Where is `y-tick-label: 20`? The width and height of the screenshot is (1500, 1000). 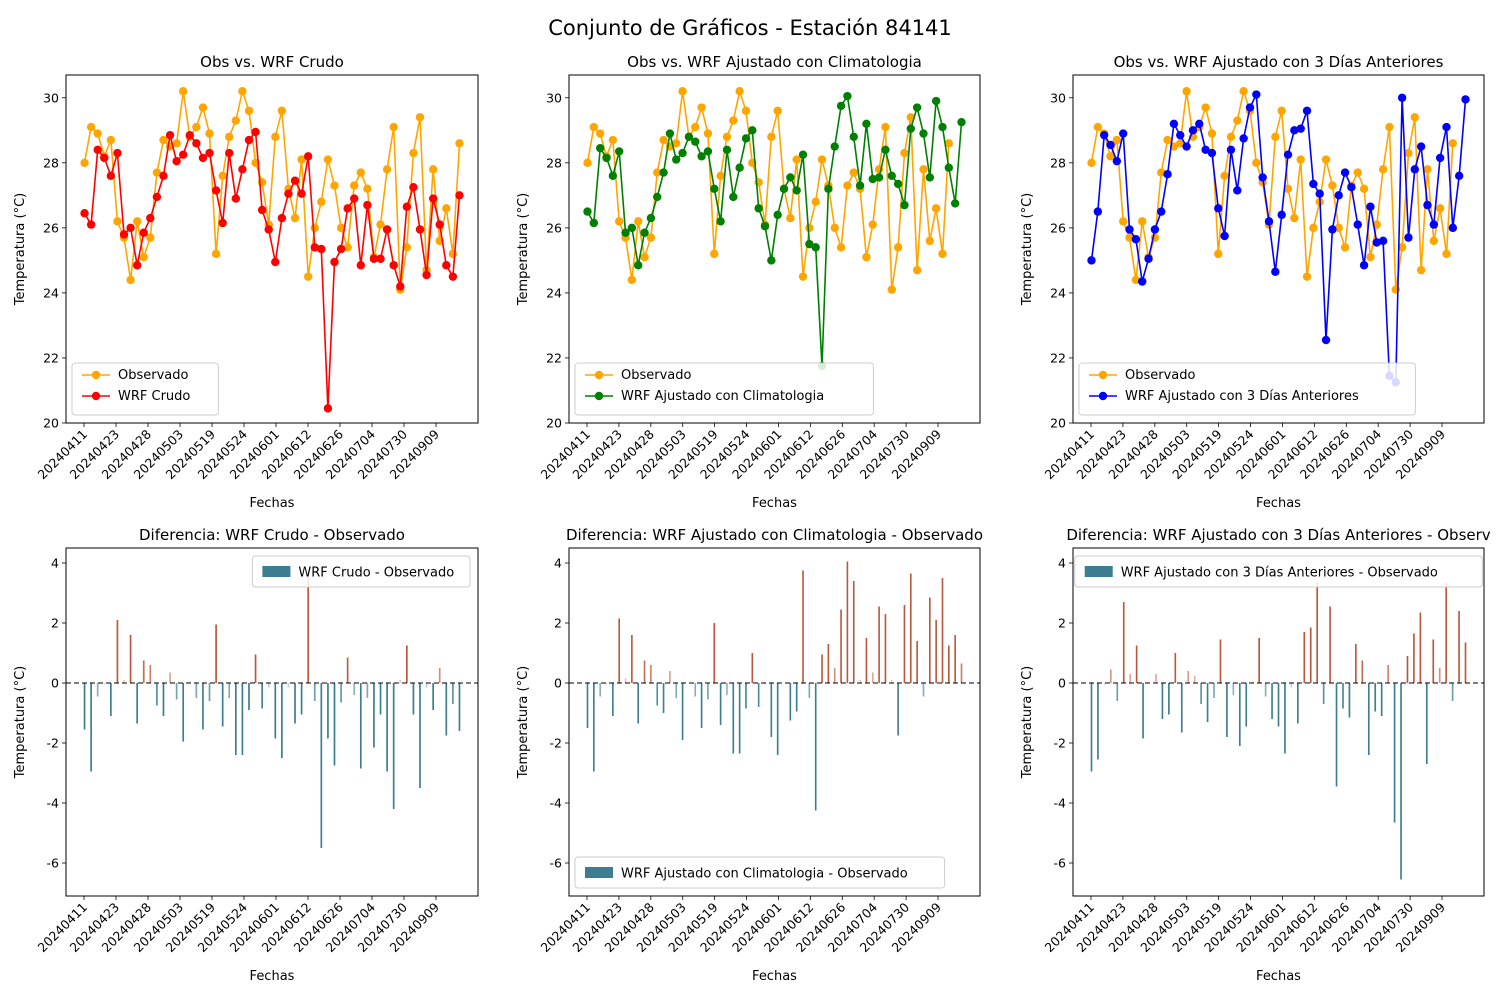 y-tick-label: 20 is located at coordinates (51, 423).